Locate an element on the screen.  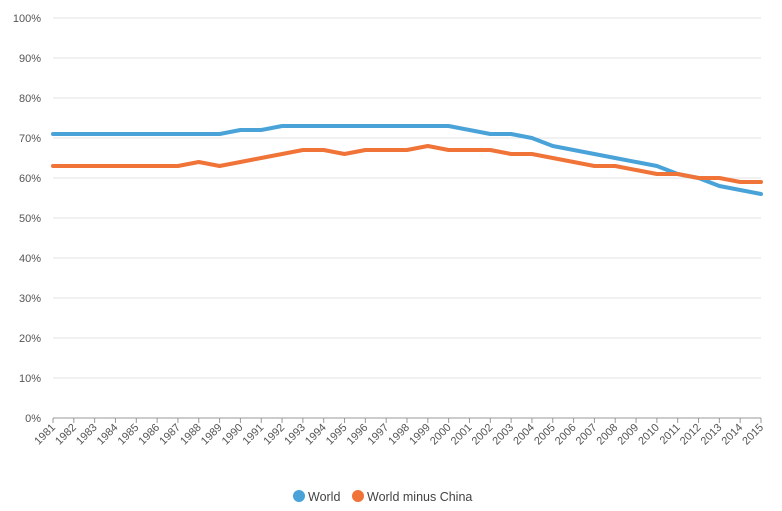
x-tick-label: 1984 is located at coordinates (108, 435).